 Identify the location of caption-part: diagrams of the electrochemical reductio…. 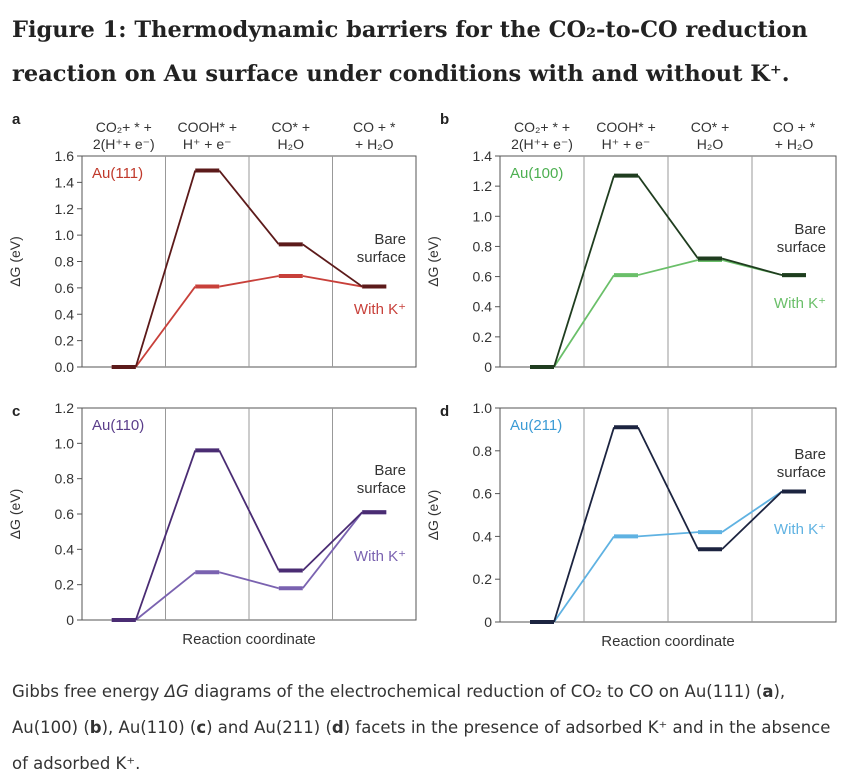
(475, 691).